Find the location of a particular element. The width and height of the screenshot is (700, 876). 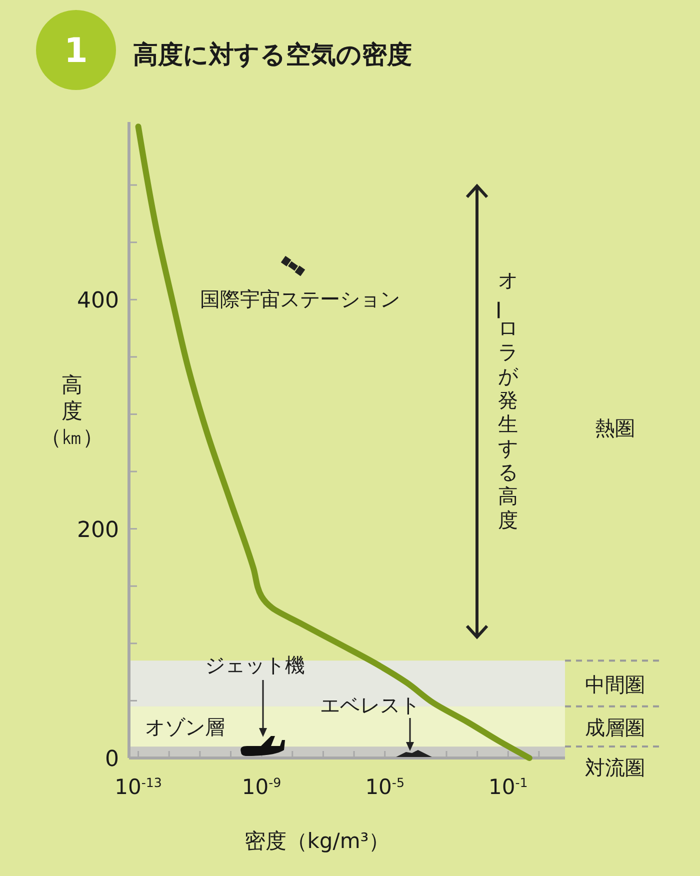

text: 熱圏 is located at coordinates (615, 428).